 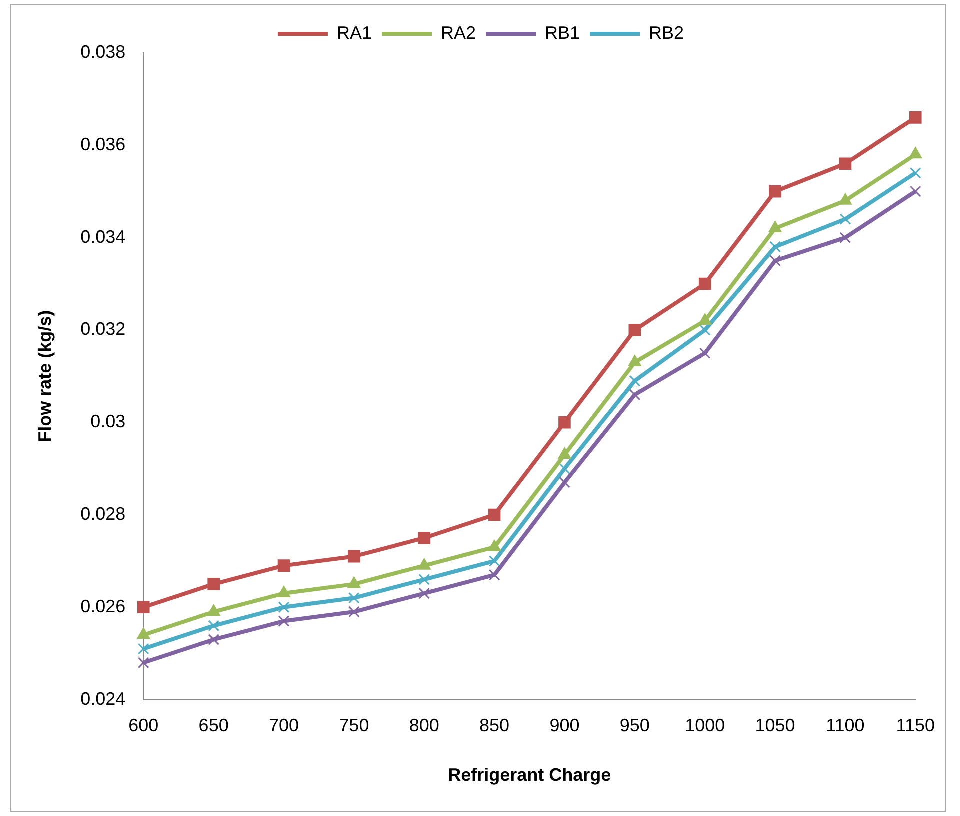 What do you see at coordinates (530, 775) in the screenshot?
I see `x-axis-title: Refrigerant Charge` at bounding box center [530, 775].